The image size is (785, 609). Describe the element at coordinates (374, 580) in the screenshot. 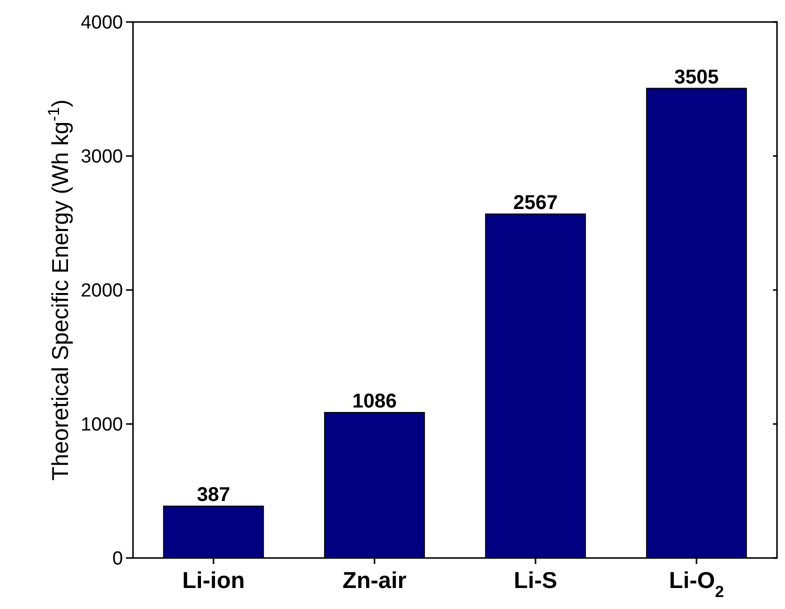

I see `x-tick-label: Zn-air` at that location.